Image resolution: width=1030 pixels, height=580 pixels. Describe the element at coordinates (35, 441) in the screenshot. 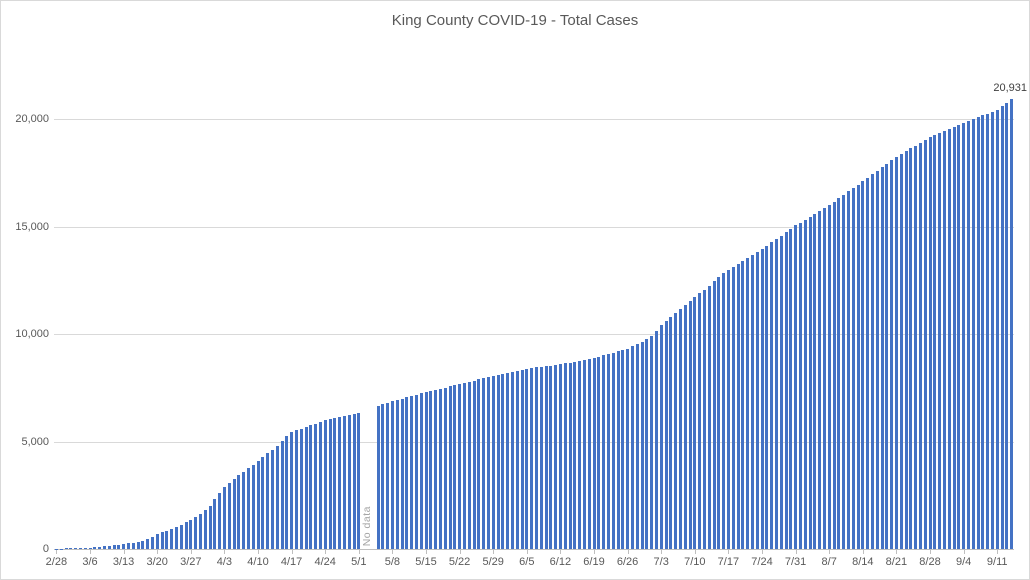

I see `y-axis-tick-label: 5,000` at that location.